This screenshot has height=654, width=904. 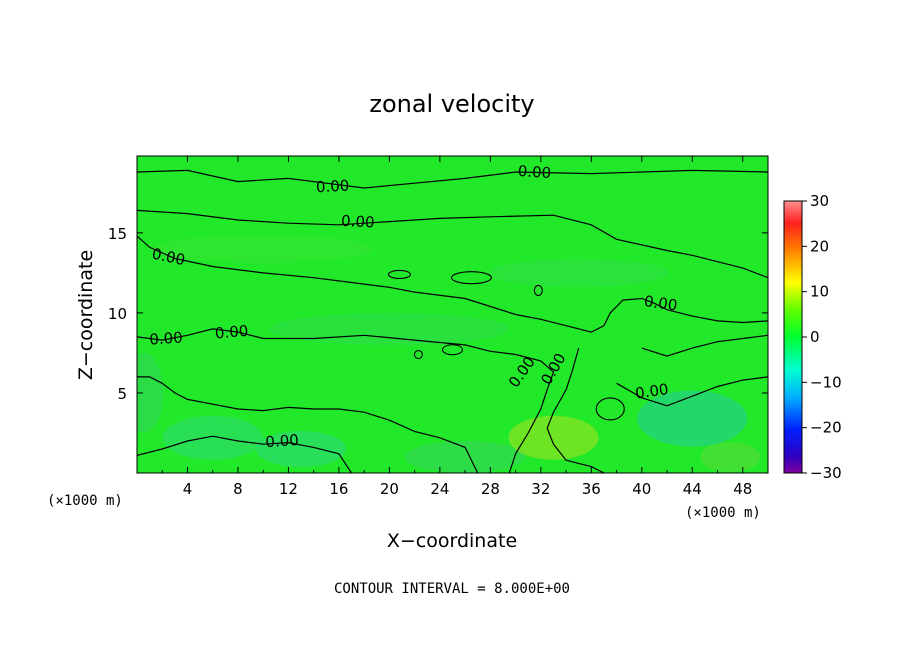 I want to click on y-tick-label: 10, so click(x=117, y=314).